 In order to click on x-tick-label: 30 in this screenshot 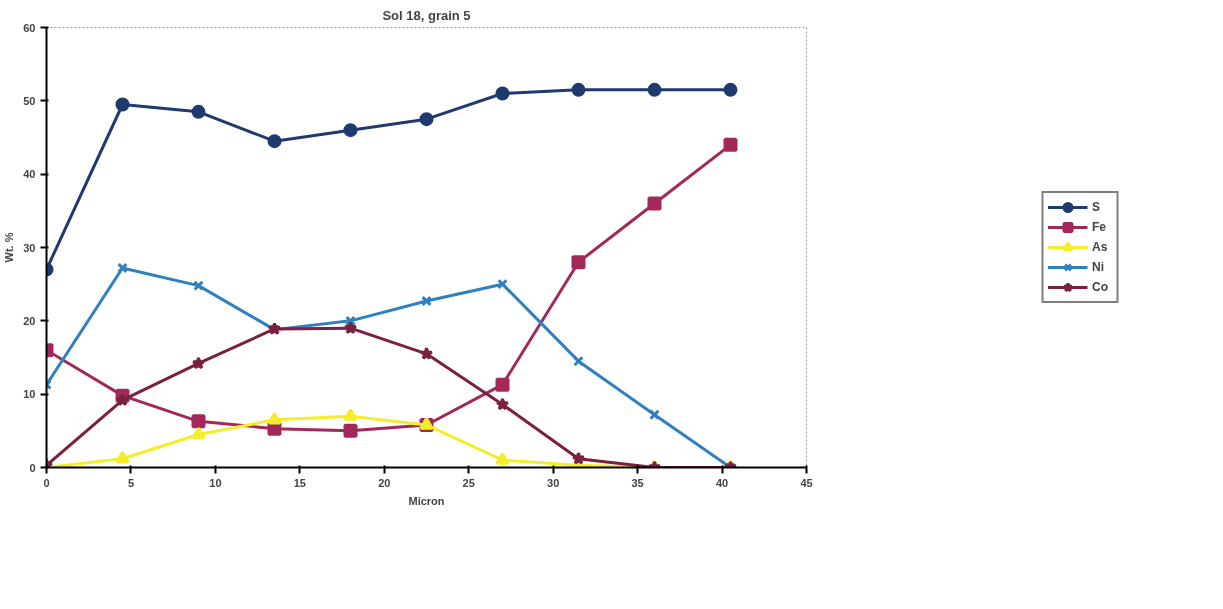, I will do `click(553, 482)`.